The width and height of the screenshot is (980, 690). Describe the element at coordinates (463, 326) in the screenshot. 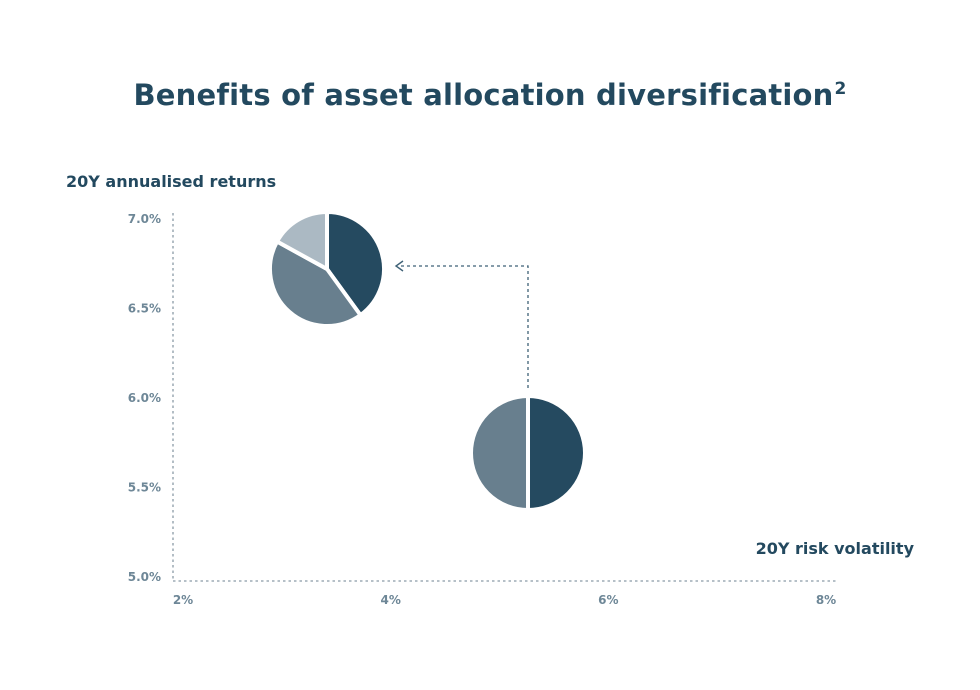

I see `dashed-arrow-line` at that location.